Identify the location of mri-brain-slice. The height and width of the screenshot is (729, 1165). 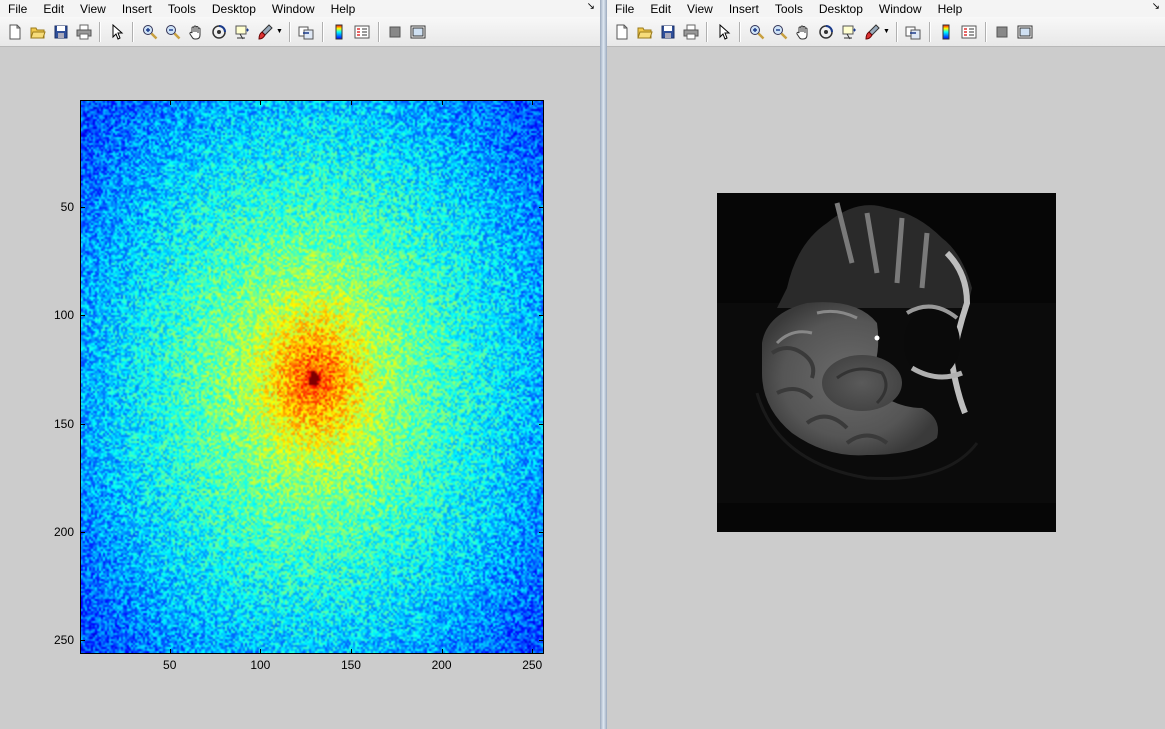
(886, 362).